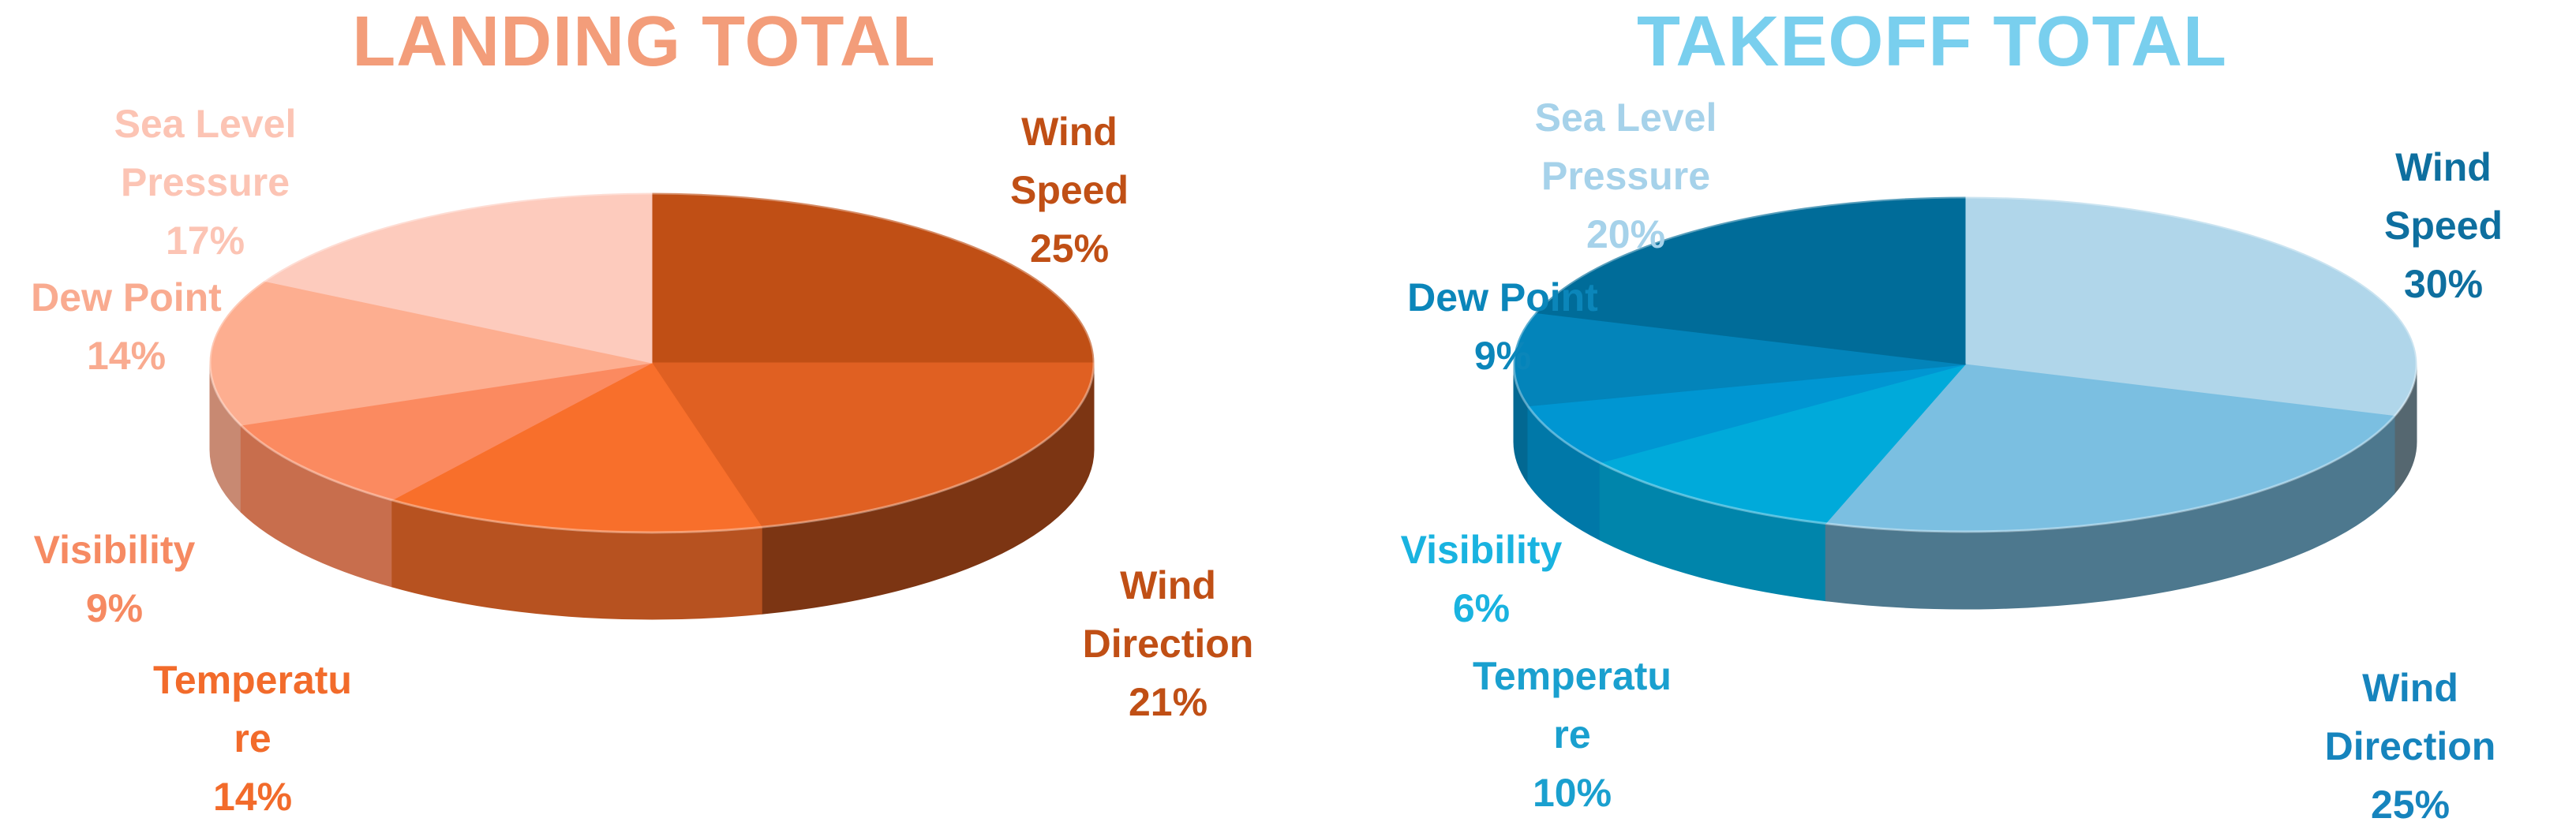  What do you see at coordinates (1482, 579) in the screenshot?
I see `takeoff-label-visibility: Visibility 6%` at bounding box center [1482, 579].